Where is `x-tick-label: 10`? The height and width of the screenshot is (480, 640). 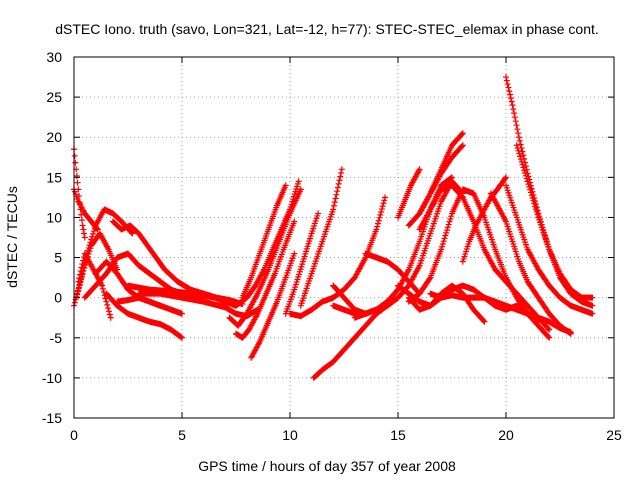 x-tick-label: 10 is located at coordinates (290, 435).